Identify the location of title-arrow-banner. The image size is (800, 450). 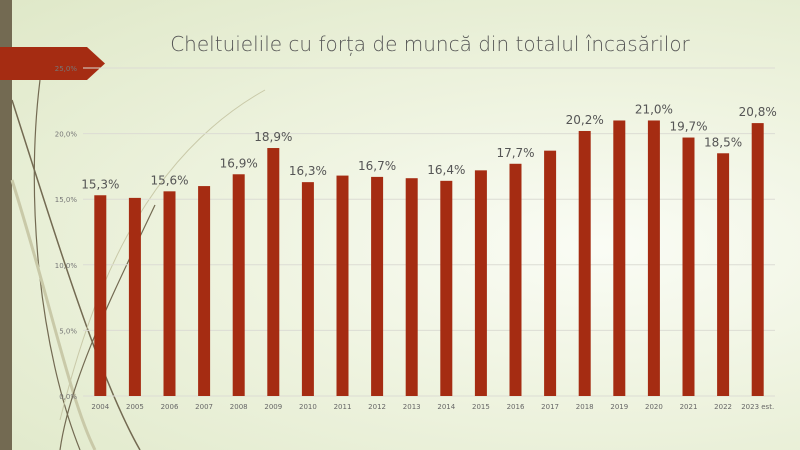
(52, 63).